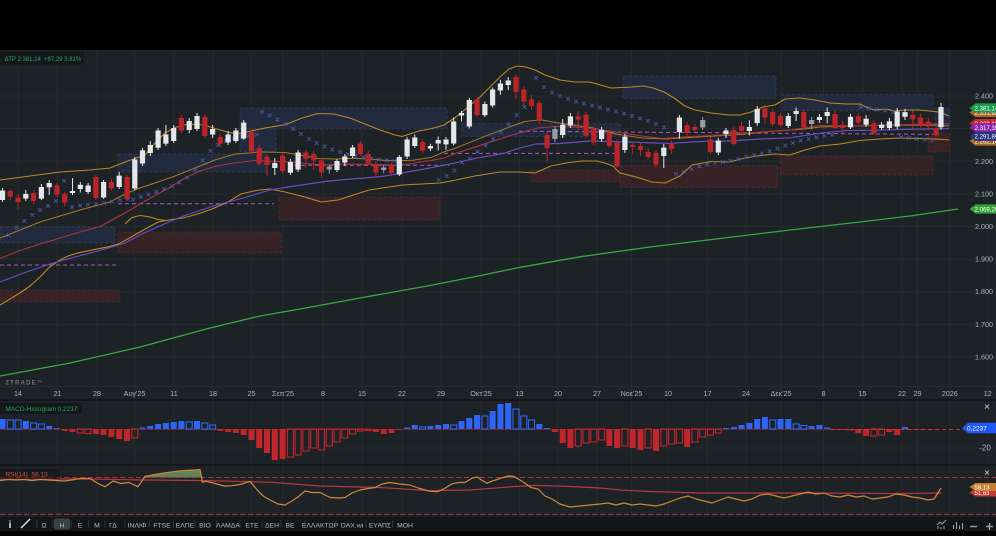 Image resolution: width=996 pixels, height=536 pixels. I want to click on svg-text: 18, so click(213, 393).